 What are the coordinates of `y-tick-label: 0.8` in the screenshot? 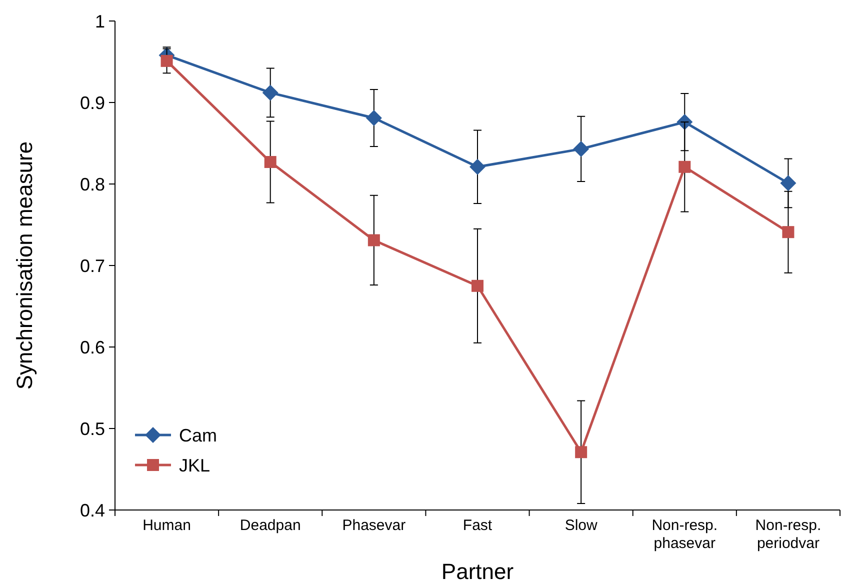 It's located at (92, 184).